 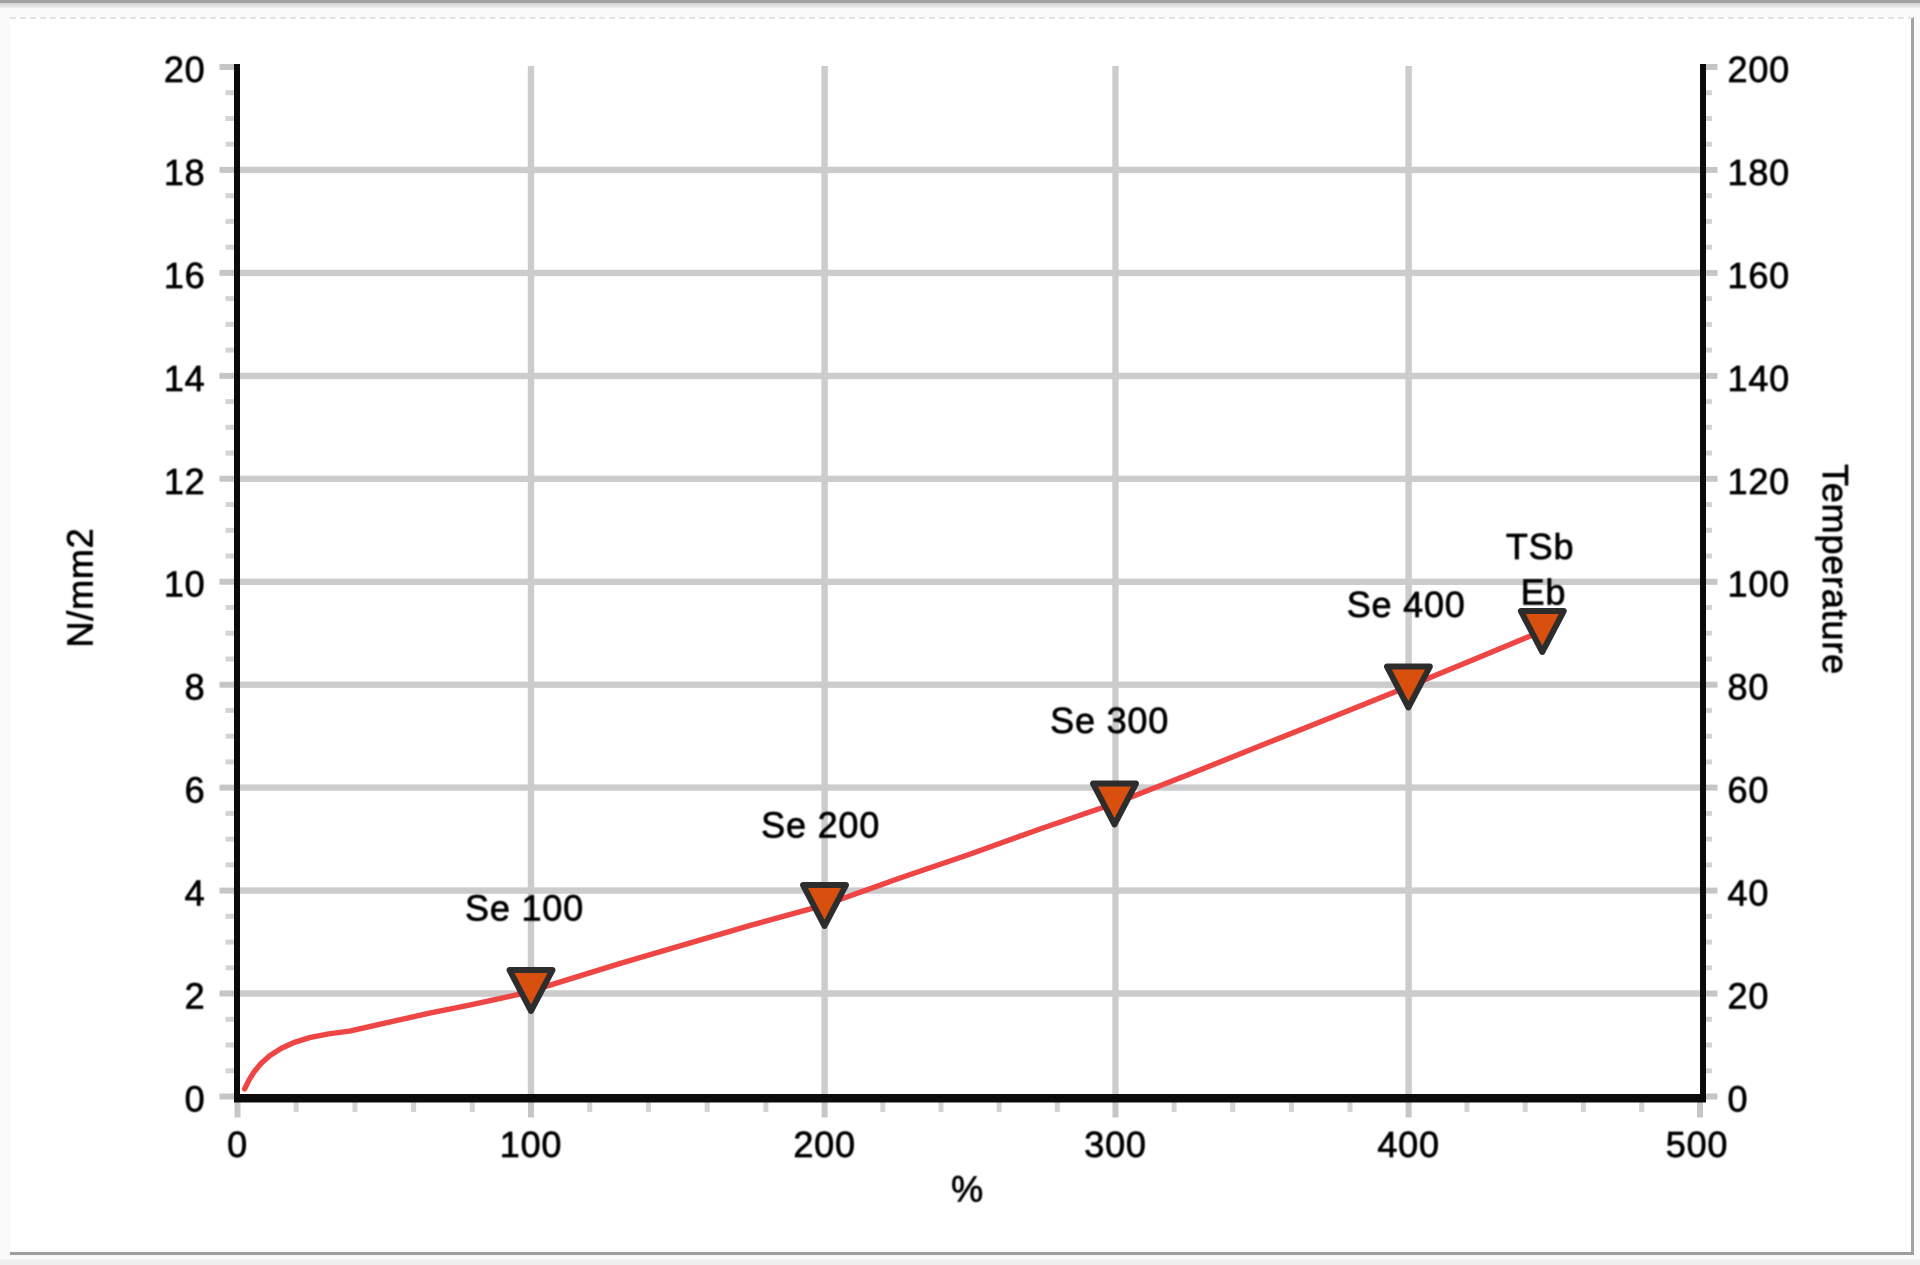 What do you see at coordinates (1408, 1144) in the screenshot?
I see `svg-text: 400` at bounding box center [1408, 1144].